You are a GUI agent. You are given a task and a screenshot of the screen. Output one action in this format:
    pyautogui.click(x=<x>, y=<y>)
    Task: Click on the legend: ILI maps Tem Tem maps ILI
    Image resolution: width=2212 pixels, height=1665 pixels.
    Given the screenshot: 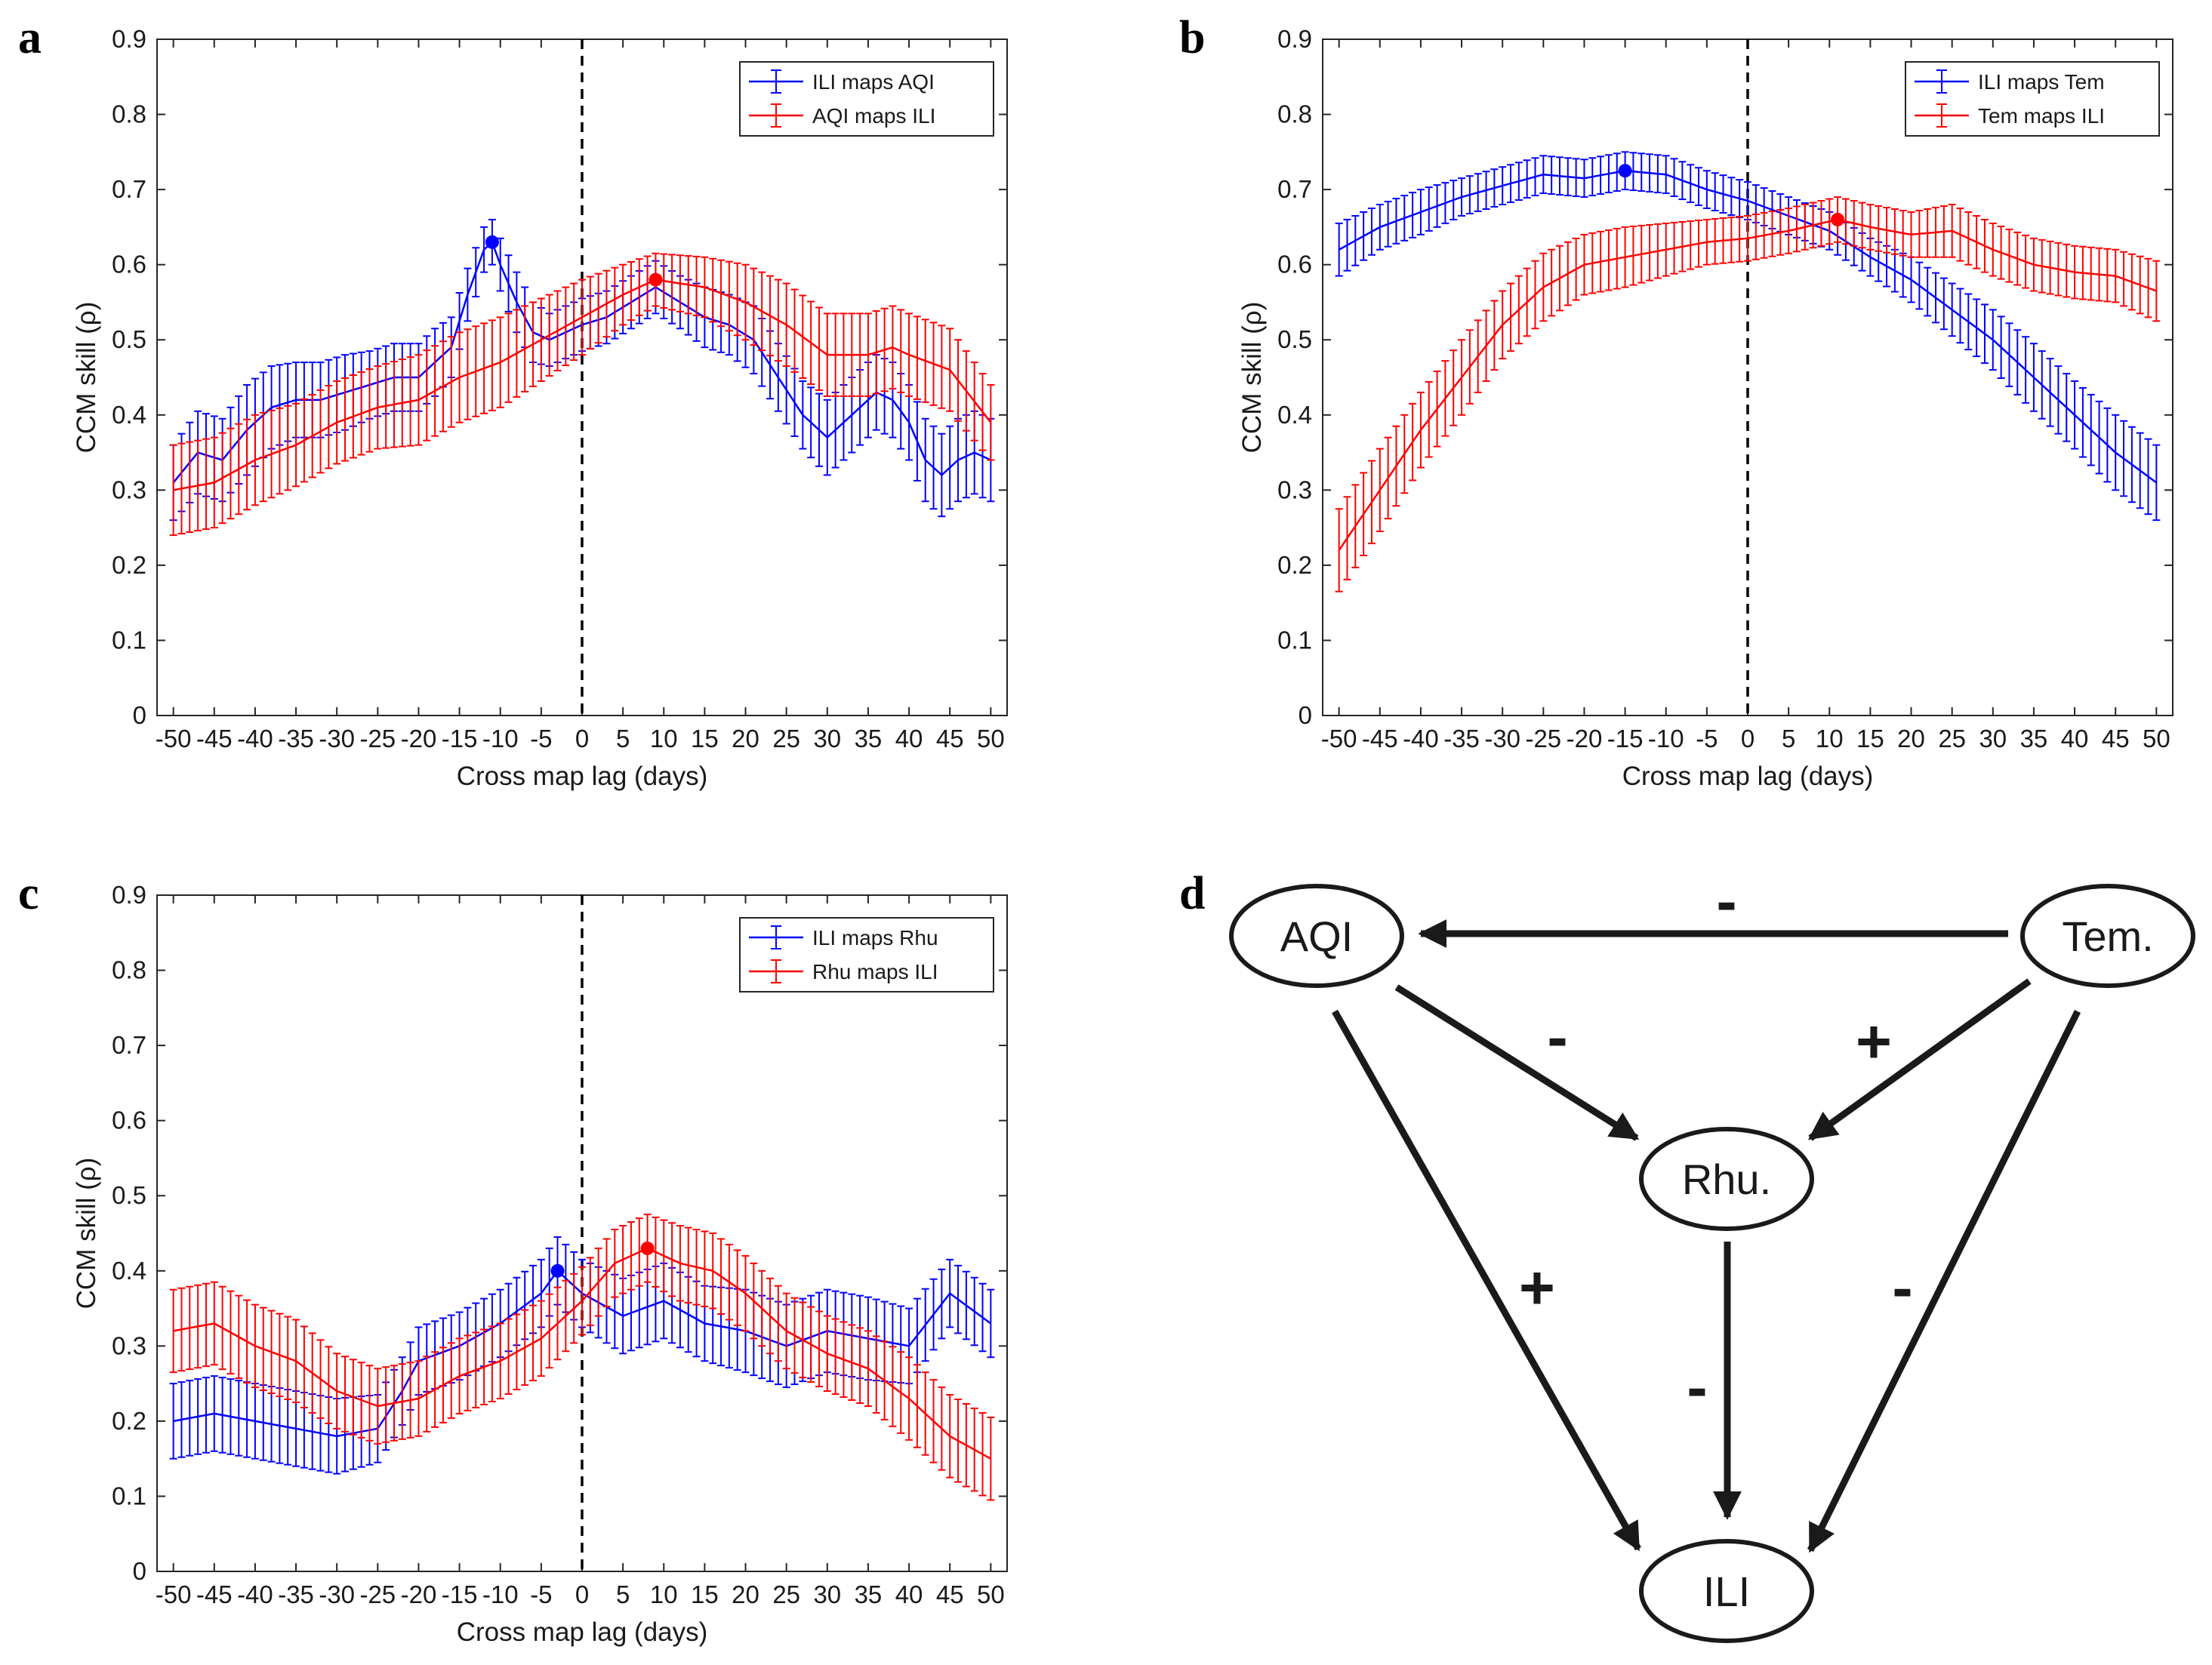 What is the action you would take?
    pyautogui.click(x=2032, y=99)
    